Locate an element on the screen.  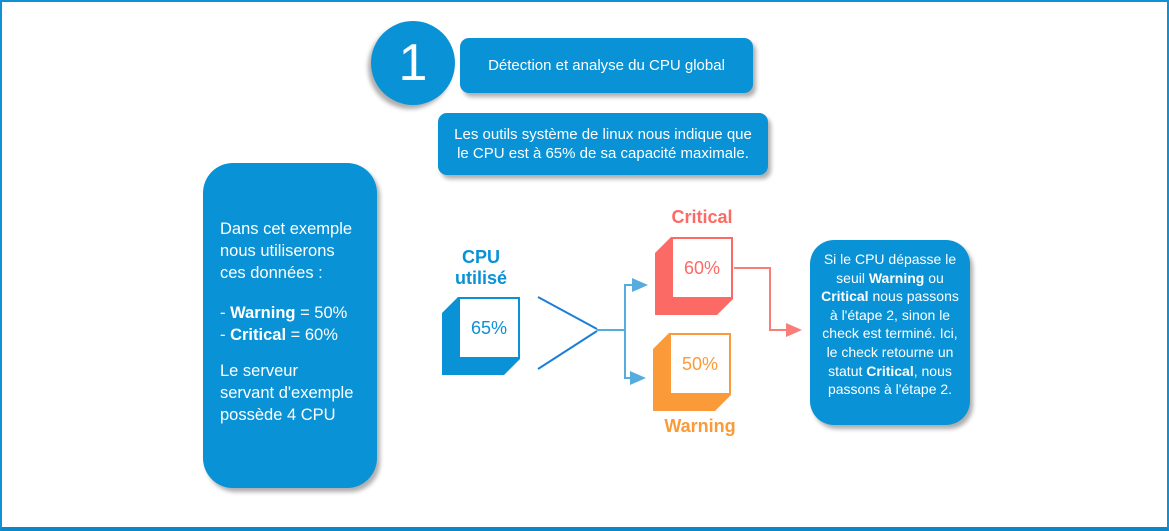
example-intro-line: Dans cet exemple is located at coordinates (286, 229).